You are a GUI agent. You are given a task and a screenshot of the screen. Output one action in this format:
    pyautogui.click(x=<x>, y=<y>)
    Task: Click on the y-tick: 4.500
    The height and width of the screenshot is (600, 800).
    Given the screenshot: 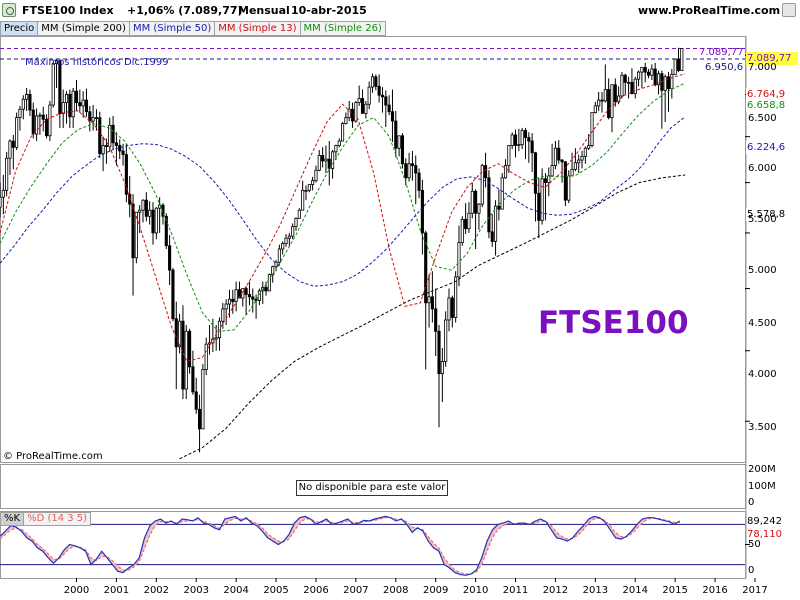 What is the action you would take?
    pyautogui.click(x=762, y=323)
    